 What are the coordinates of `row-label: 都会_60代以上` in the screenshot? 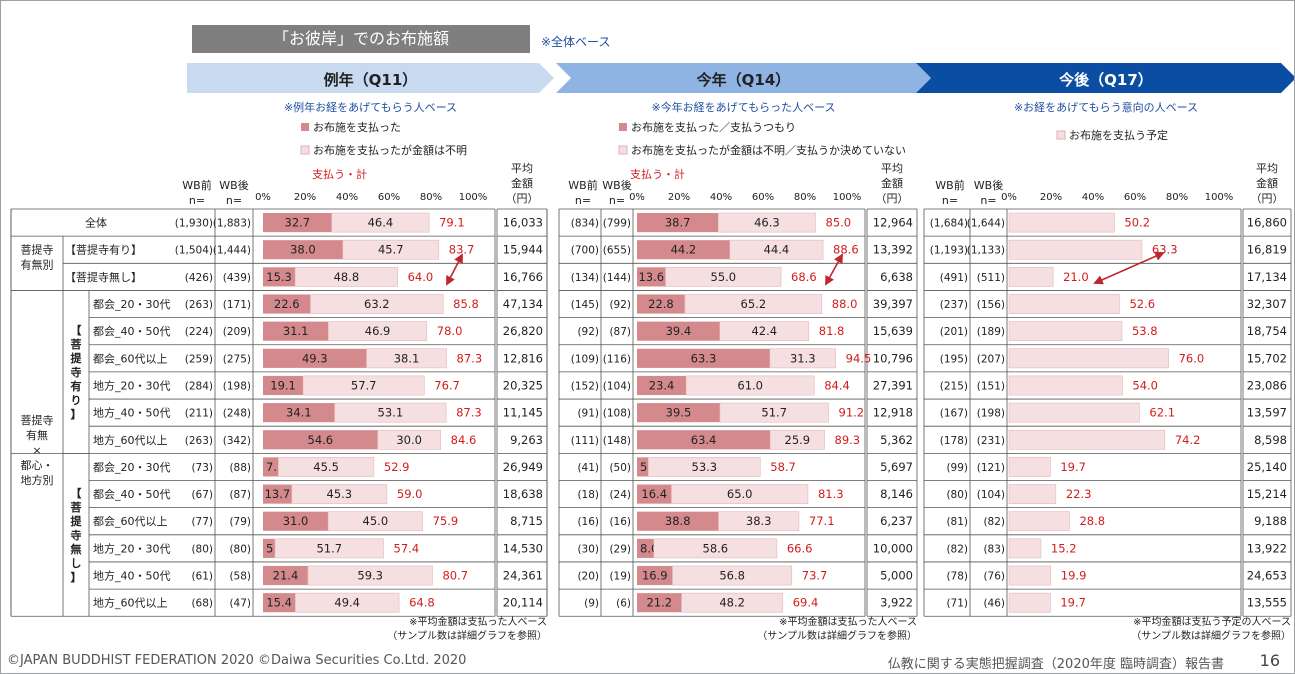 It's located at (130, 358).